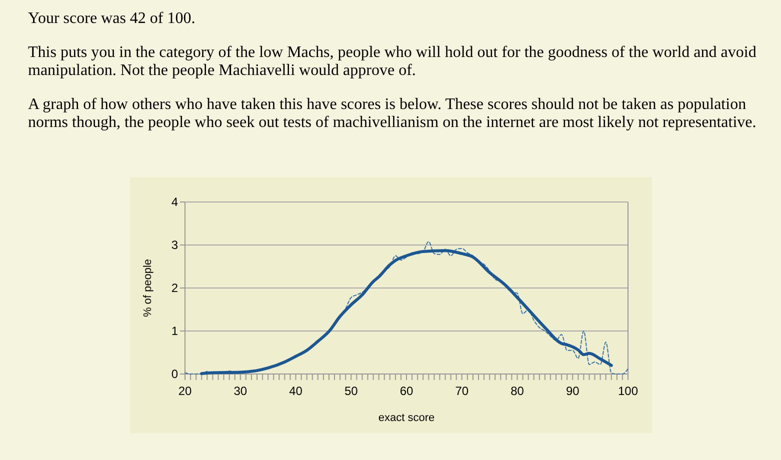  What do you see at coordinates (174, 374) in the screenshot?
I see `y-tick-label: 0` at bounding box center [174, 374].